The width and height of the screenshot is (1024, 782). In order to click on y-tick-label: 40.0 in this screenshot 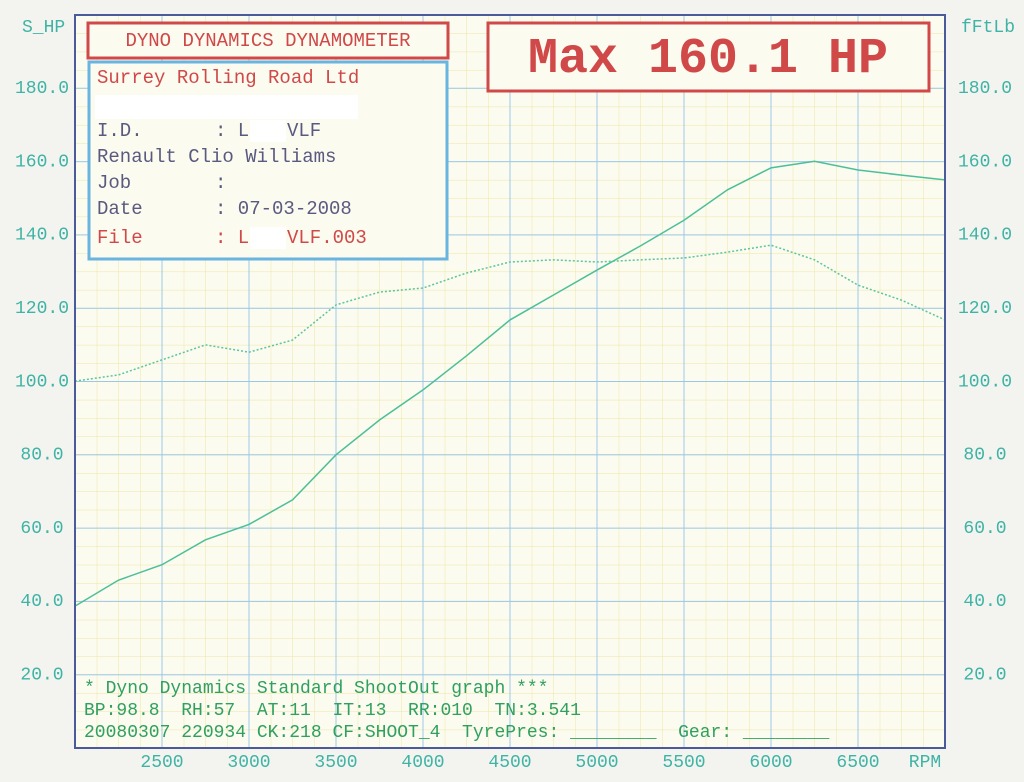, I will do `click(41, 602)`.